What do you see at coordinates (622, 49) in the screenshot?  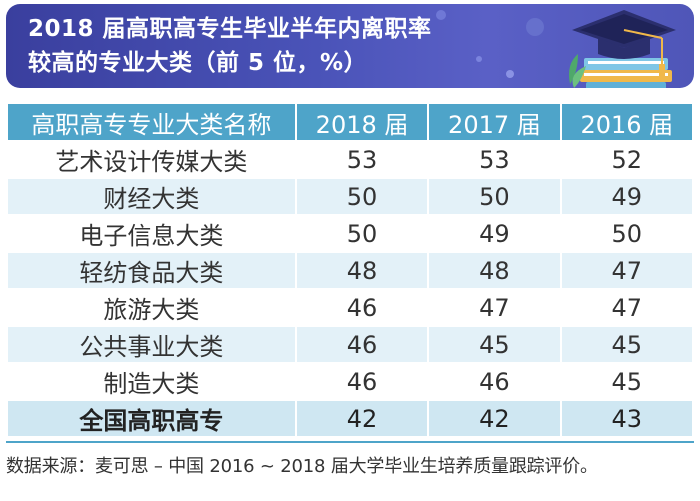 I see `graduation-cap-icon` at bounding box center [622, 49].